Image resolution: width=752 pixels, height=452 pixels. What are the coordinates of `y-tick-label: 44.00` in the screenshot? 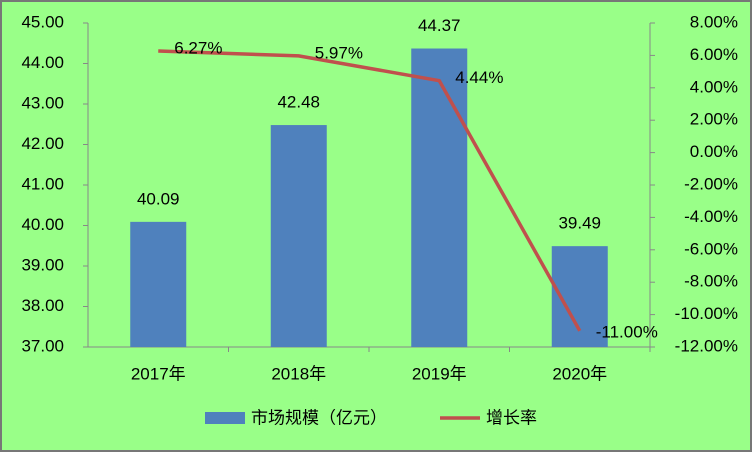 It's located at (42, 62).